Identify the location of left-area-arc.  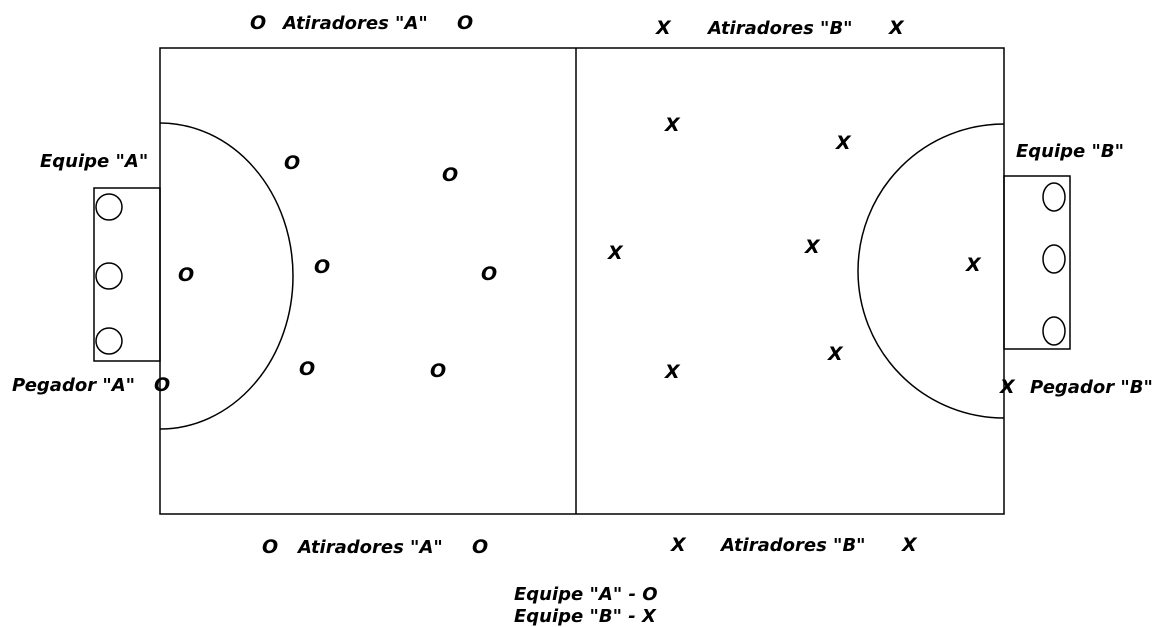
(226, 276).